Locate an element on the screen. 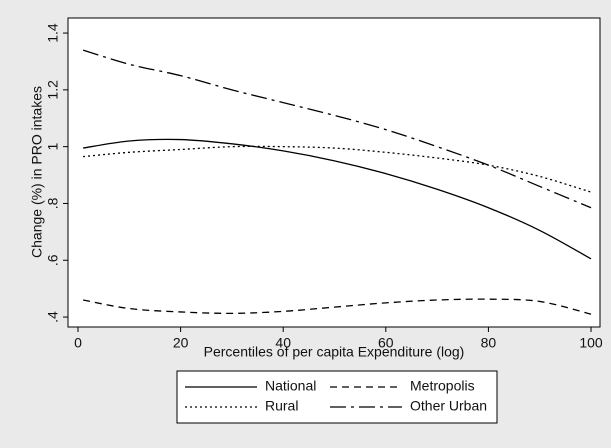  legend-label: Other Urban is located at coordinates (448, 406).